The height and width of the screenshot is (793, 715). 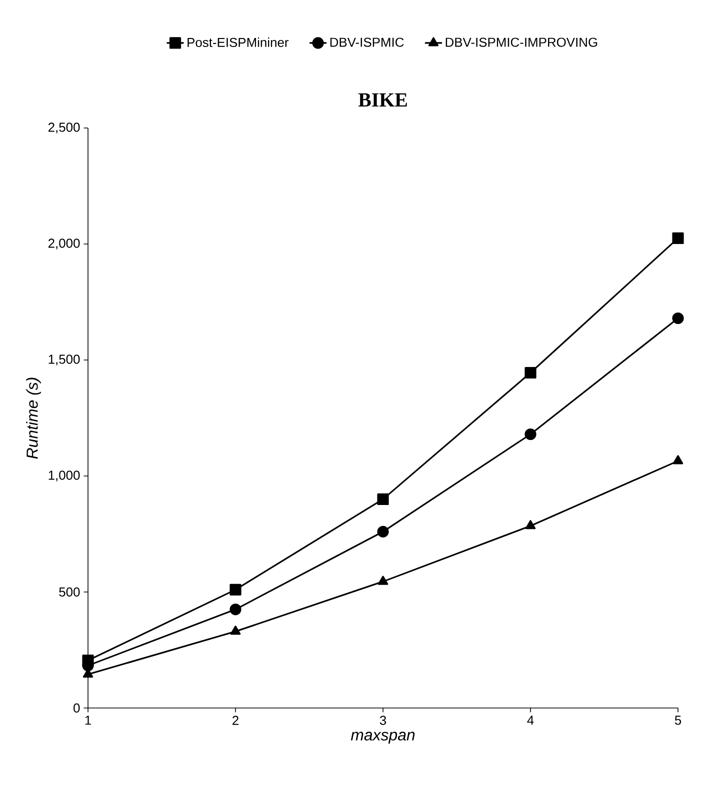 What do you see at coordinates (88, 720) in the screenshot?
I see `x-tick-label: 1` at bounding box center [88, 720].